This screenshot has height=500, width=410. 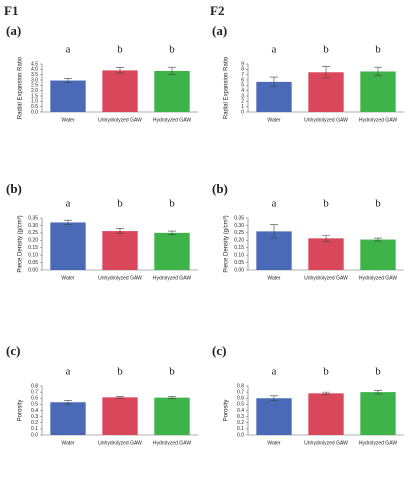 What do you see at coordinates (239, 218) in the screenshot?
I see `y-tick-label: 0.35` at bounding box center [239, 218].